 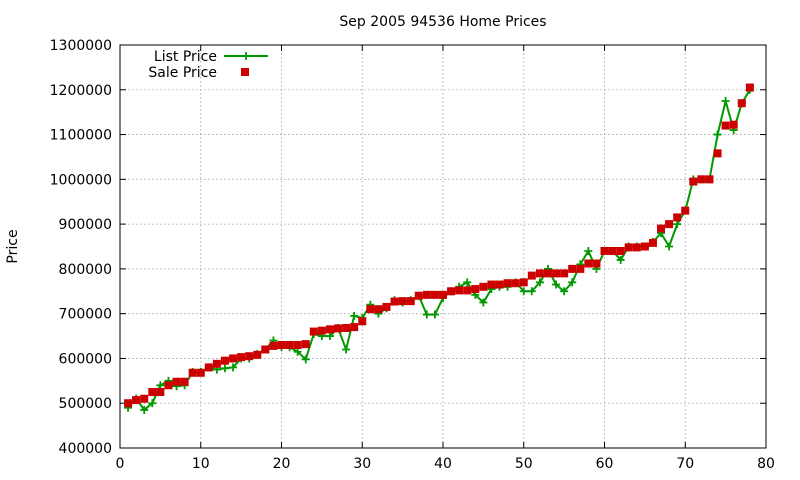 I want to click on y-tick-label: 1100000, so click(x=81, y=136).